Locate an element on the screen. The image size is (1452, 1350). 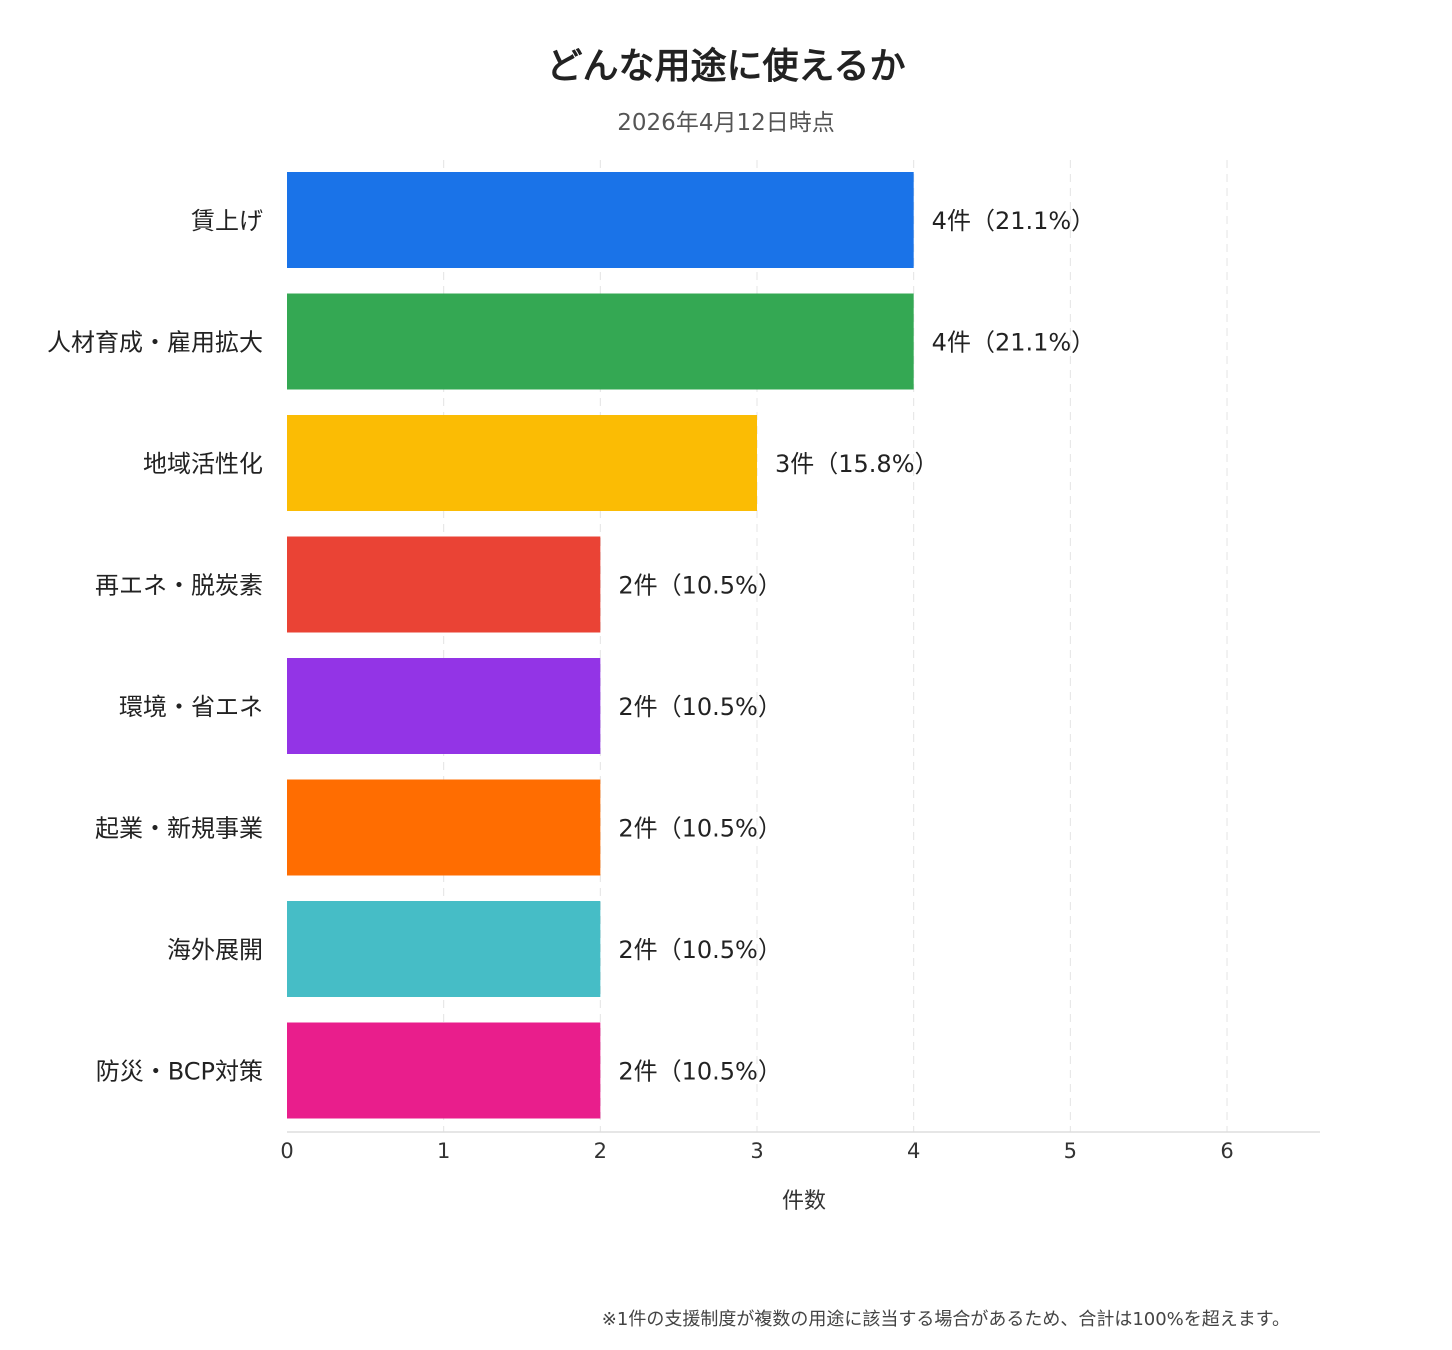
footnote: ※1件の支援制度が複数の用途に該当する場合があるため、合計は100%を超えます。 is located at coordinates (946, 1319).